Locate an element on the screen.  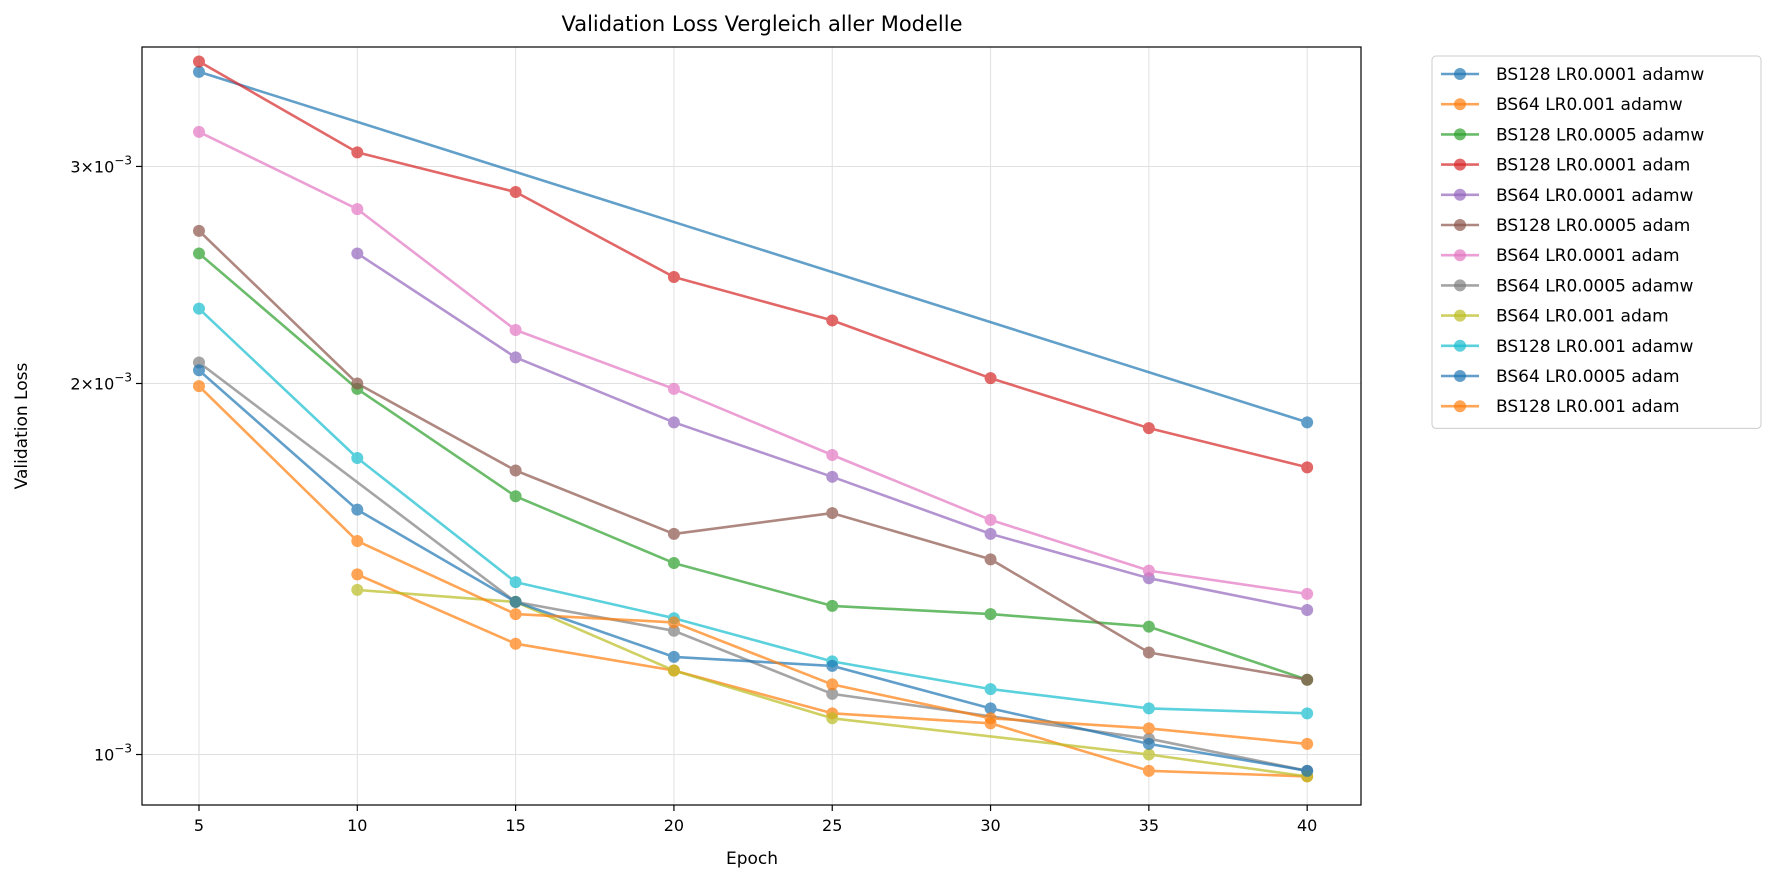
legend-label: BS128 LR0.0001 adam is located at coordinates (1593, 166).